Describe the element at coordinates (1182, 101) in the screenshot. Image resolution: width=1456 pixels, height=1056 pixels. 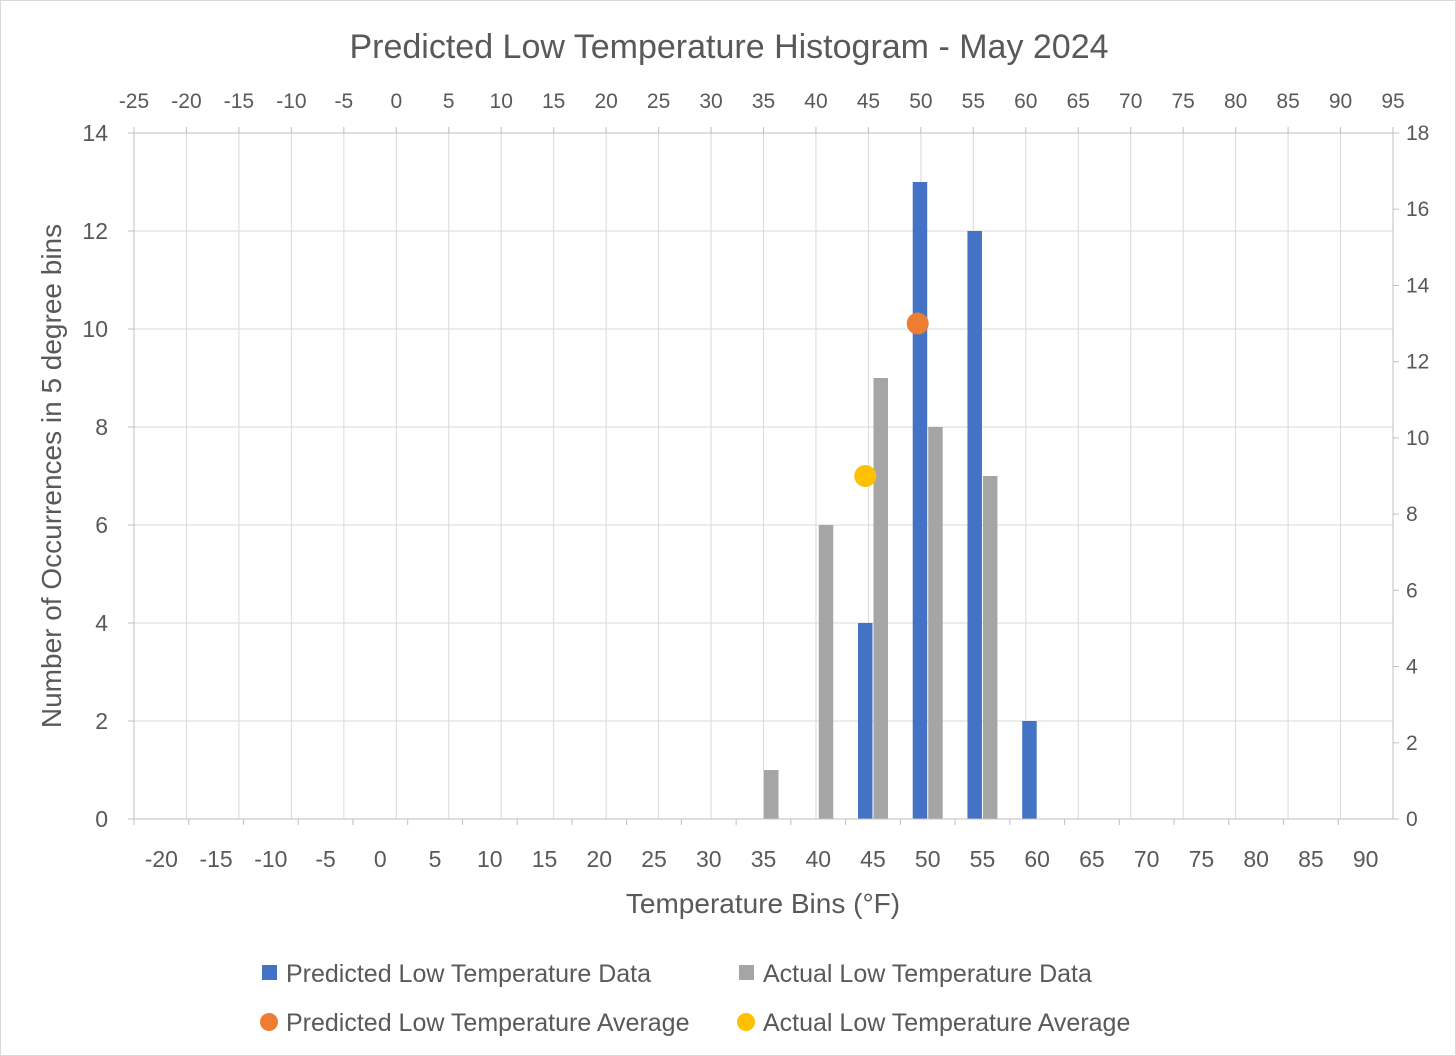
I see `secondary-x-tick-label: 75` at that location.